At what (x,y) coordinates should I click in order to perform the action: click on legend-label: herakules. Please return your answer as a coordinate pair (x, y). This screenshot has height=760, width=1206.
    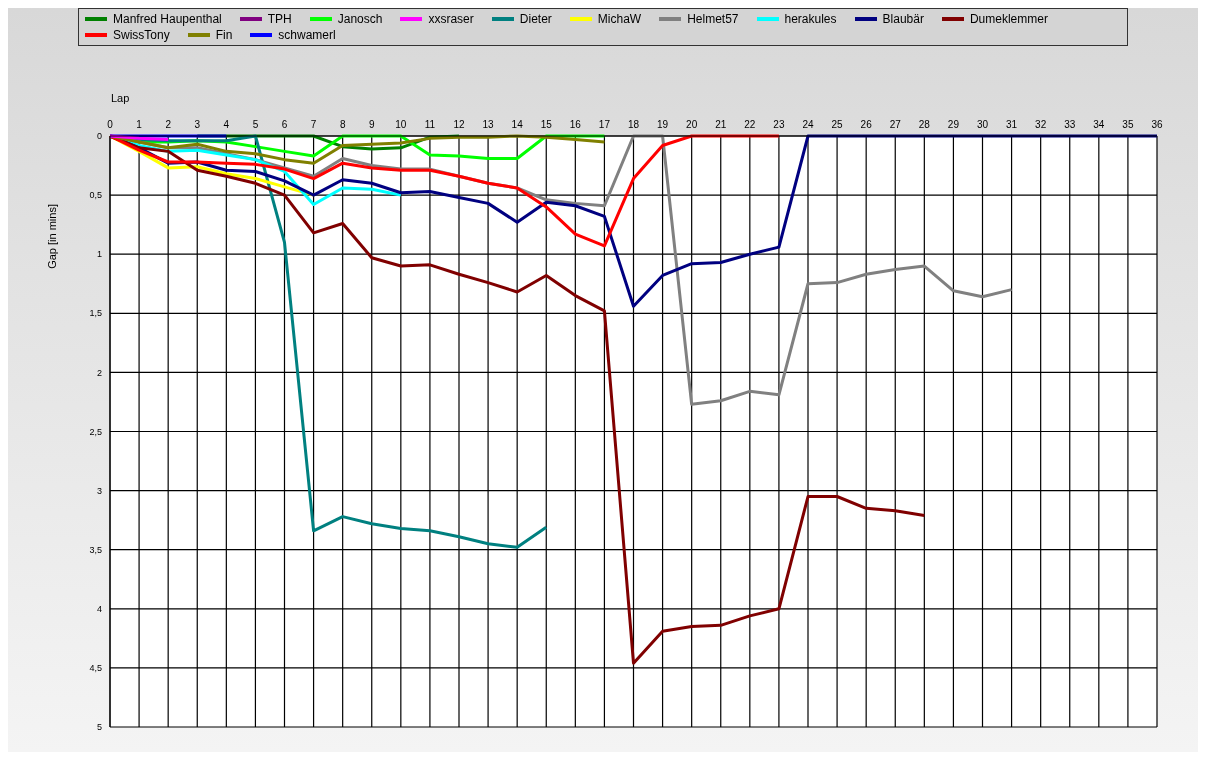
    Looking at the image, I should click on (810, 19).